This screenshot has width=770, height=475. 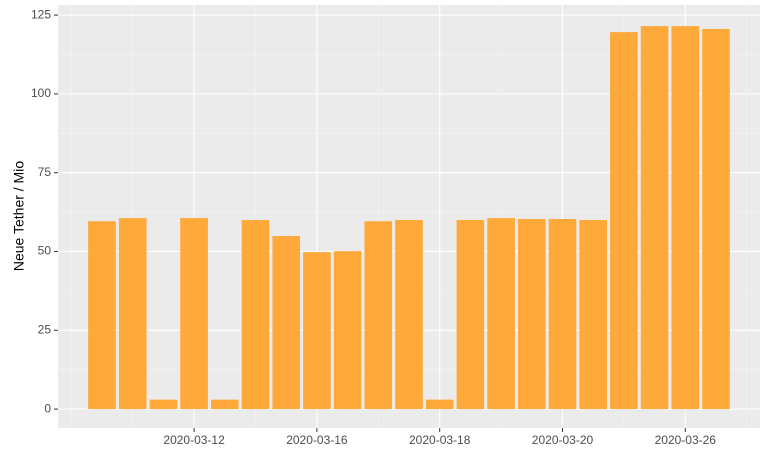 What do you see at coordinates (45, 172) in the screenshot?
I see `y-tick-label: 75` at bounding box center [45, 172].